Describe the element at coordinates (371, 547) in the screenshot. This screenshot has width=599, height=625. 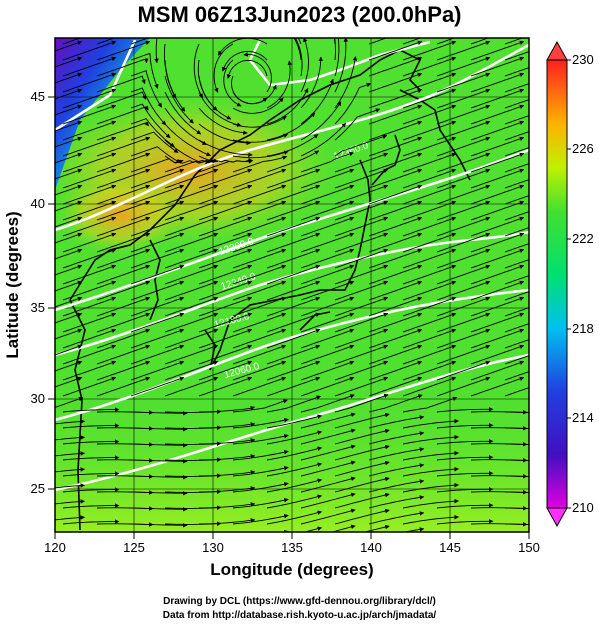
I see `x-tick-label: 140` at that location.